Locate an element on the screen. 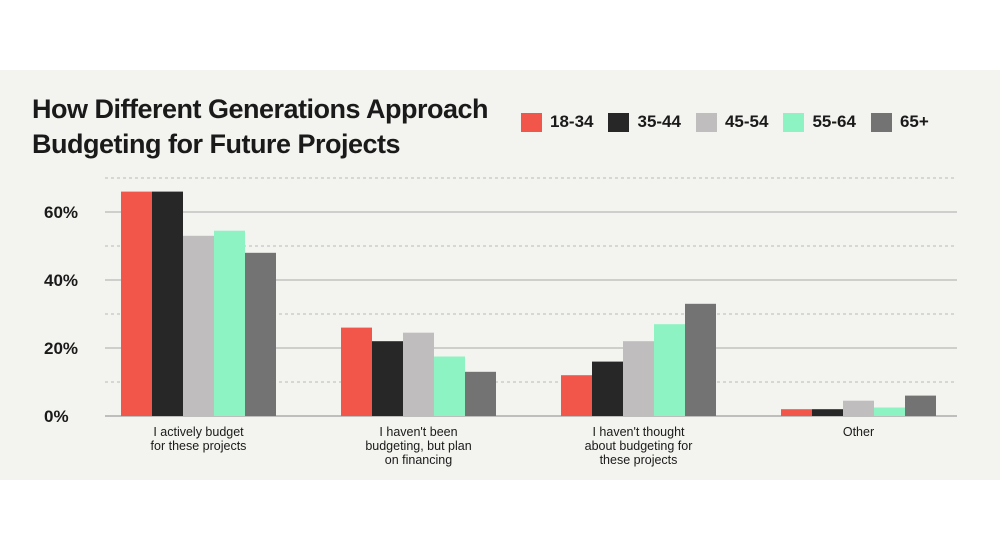 The image size is (1000, 550). legend-item-35-44: 35-44 is located at coordinates (644, 122).